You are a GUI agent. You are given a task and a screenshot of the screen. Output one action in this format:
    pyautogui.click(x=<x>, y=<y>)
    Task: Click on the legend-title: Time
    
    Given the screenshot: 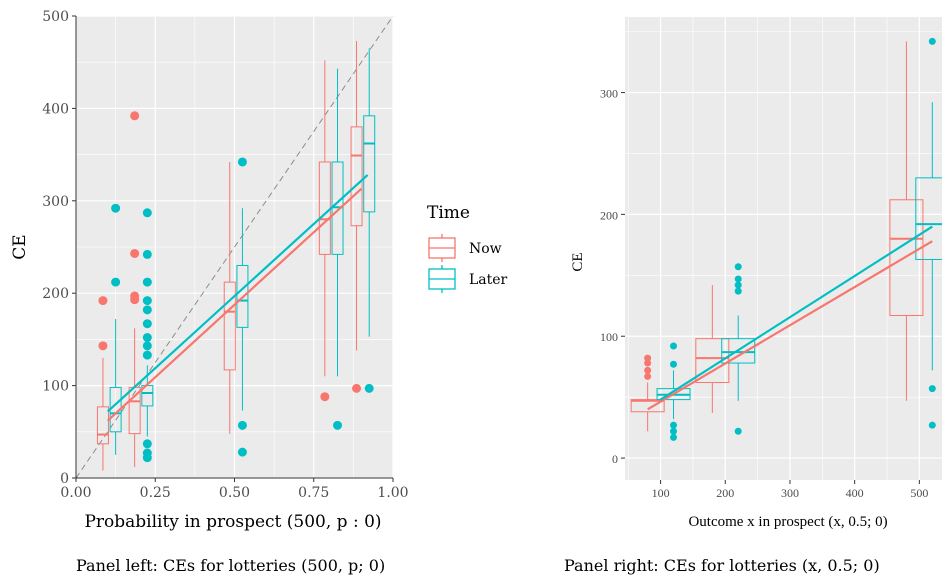 What is the action you would take?
    pyautogui.click(x=448, y=213)
    